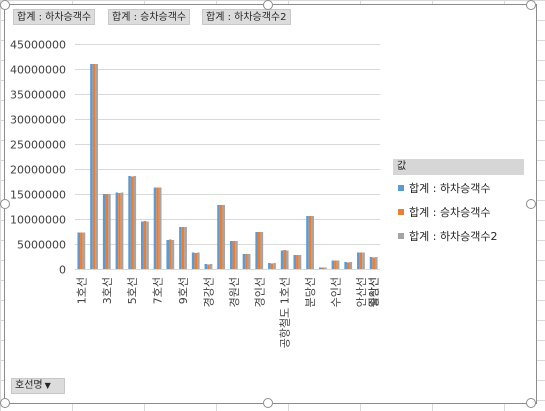 The image size is (545, 411). What do you see at coordinates (29, 385) in the screenshot?
I see `axis-field-label: 호선명` at bounding box center [29, 385].